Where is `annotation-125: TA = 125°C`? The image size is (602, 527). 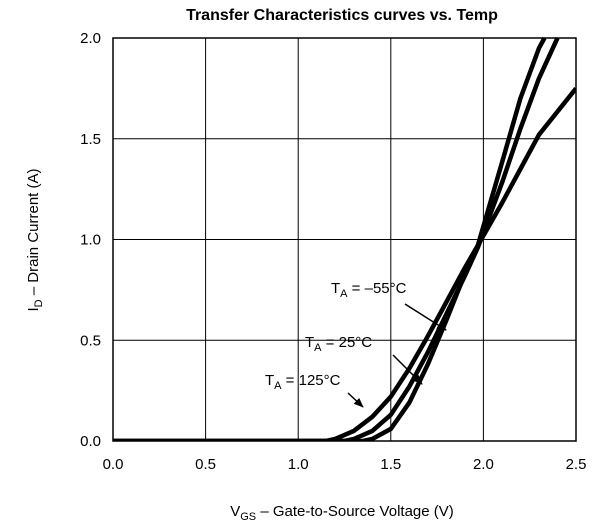
annotation-125: TA = 125°C is located at coordinates (303, 382).